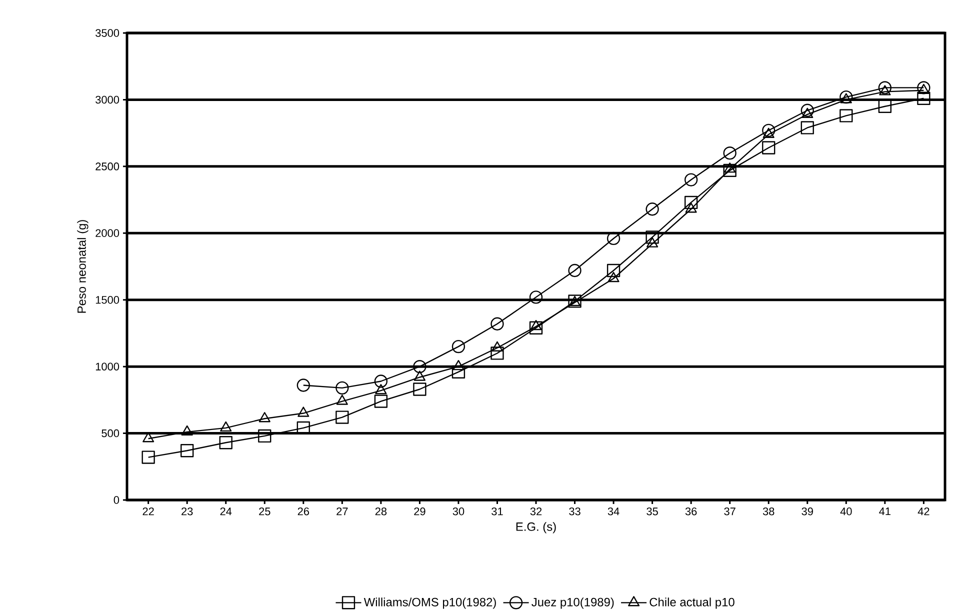 The image size is (967, 614). What do you see at coordinates (730, 512) in the screenshot?
I see `x-tick-label: 37` at bounding box center [730, 512].